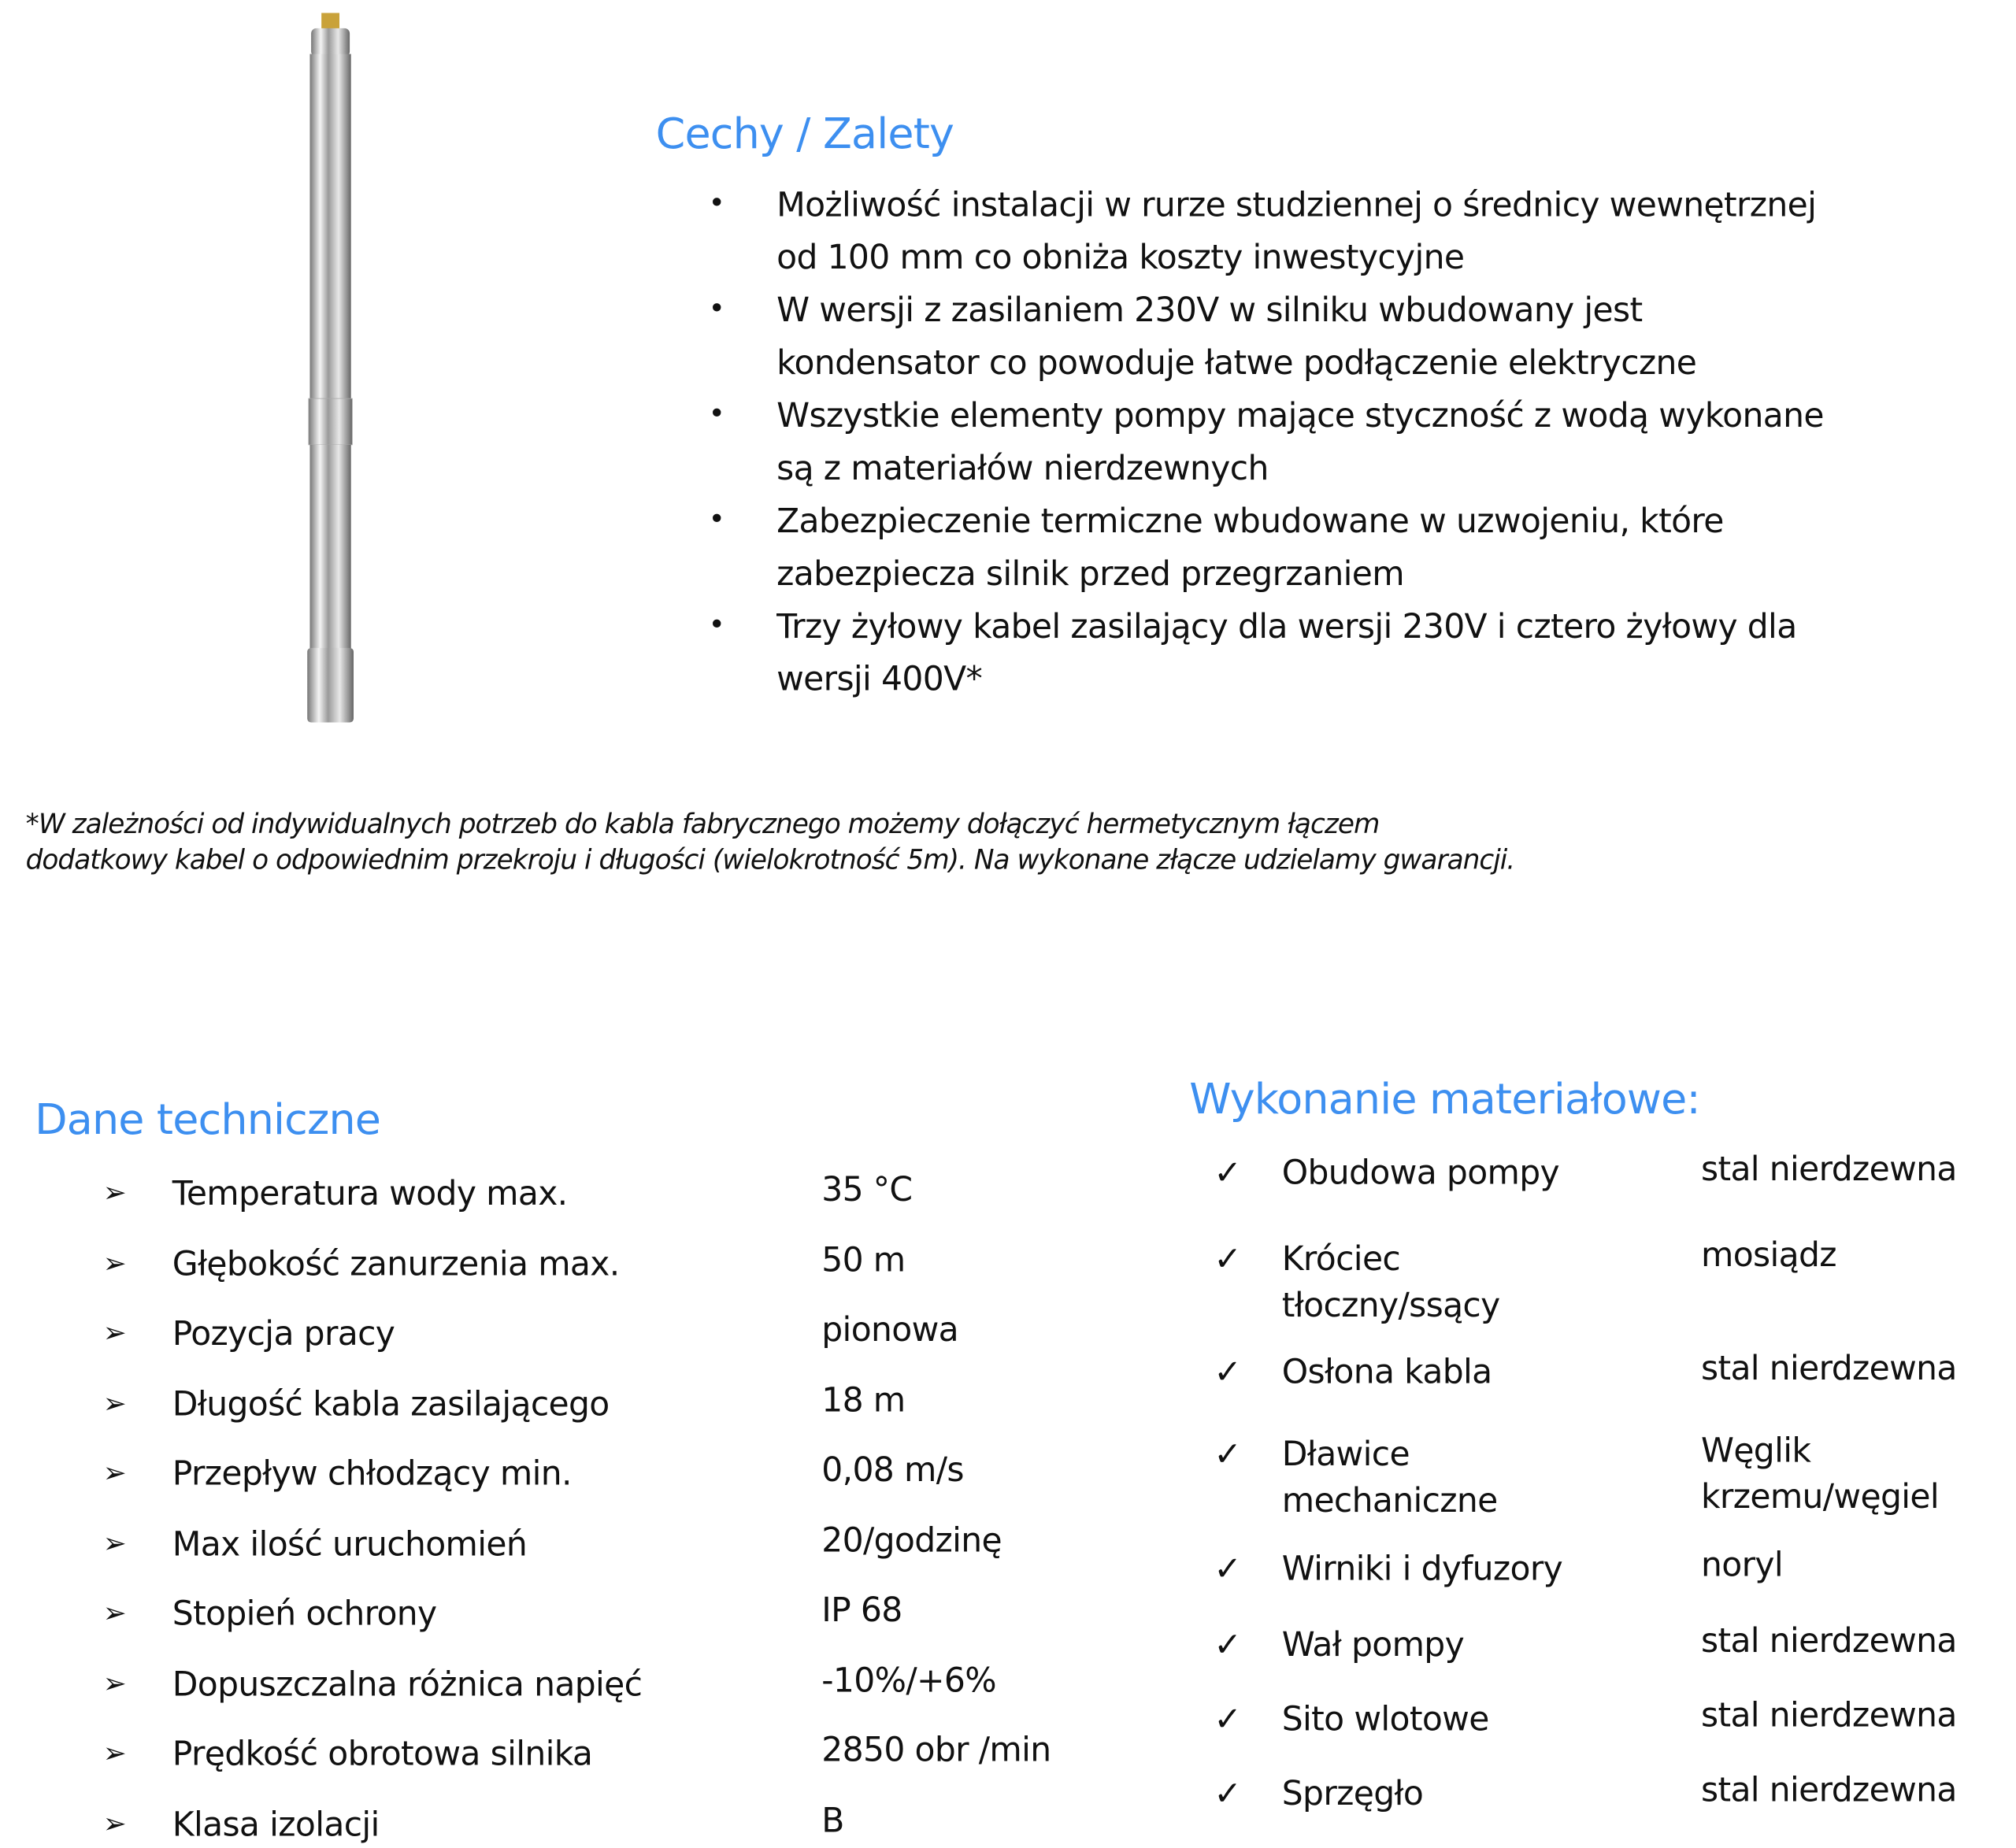  I want to click on feature-line: od 100 mm co obniża koszty inwestycyjne, so click(1120, 258).